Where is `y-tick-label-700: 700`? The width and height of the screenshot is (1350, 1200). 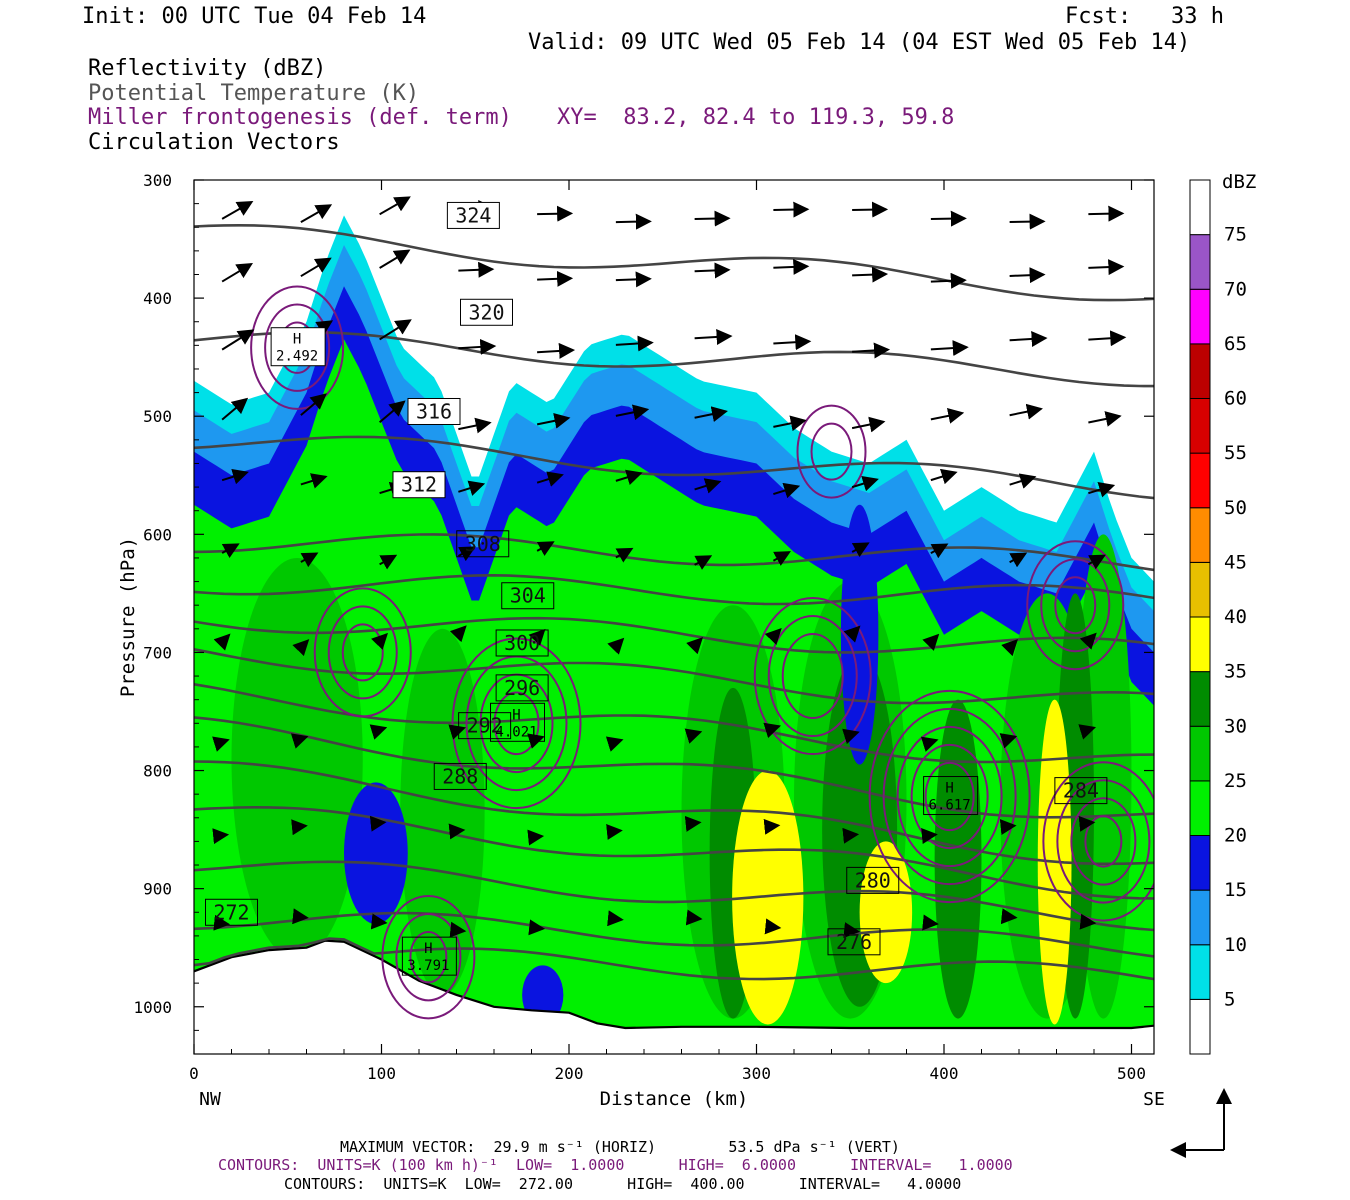
y-tick-label-700: 700 is located at coordinates (157, 652).